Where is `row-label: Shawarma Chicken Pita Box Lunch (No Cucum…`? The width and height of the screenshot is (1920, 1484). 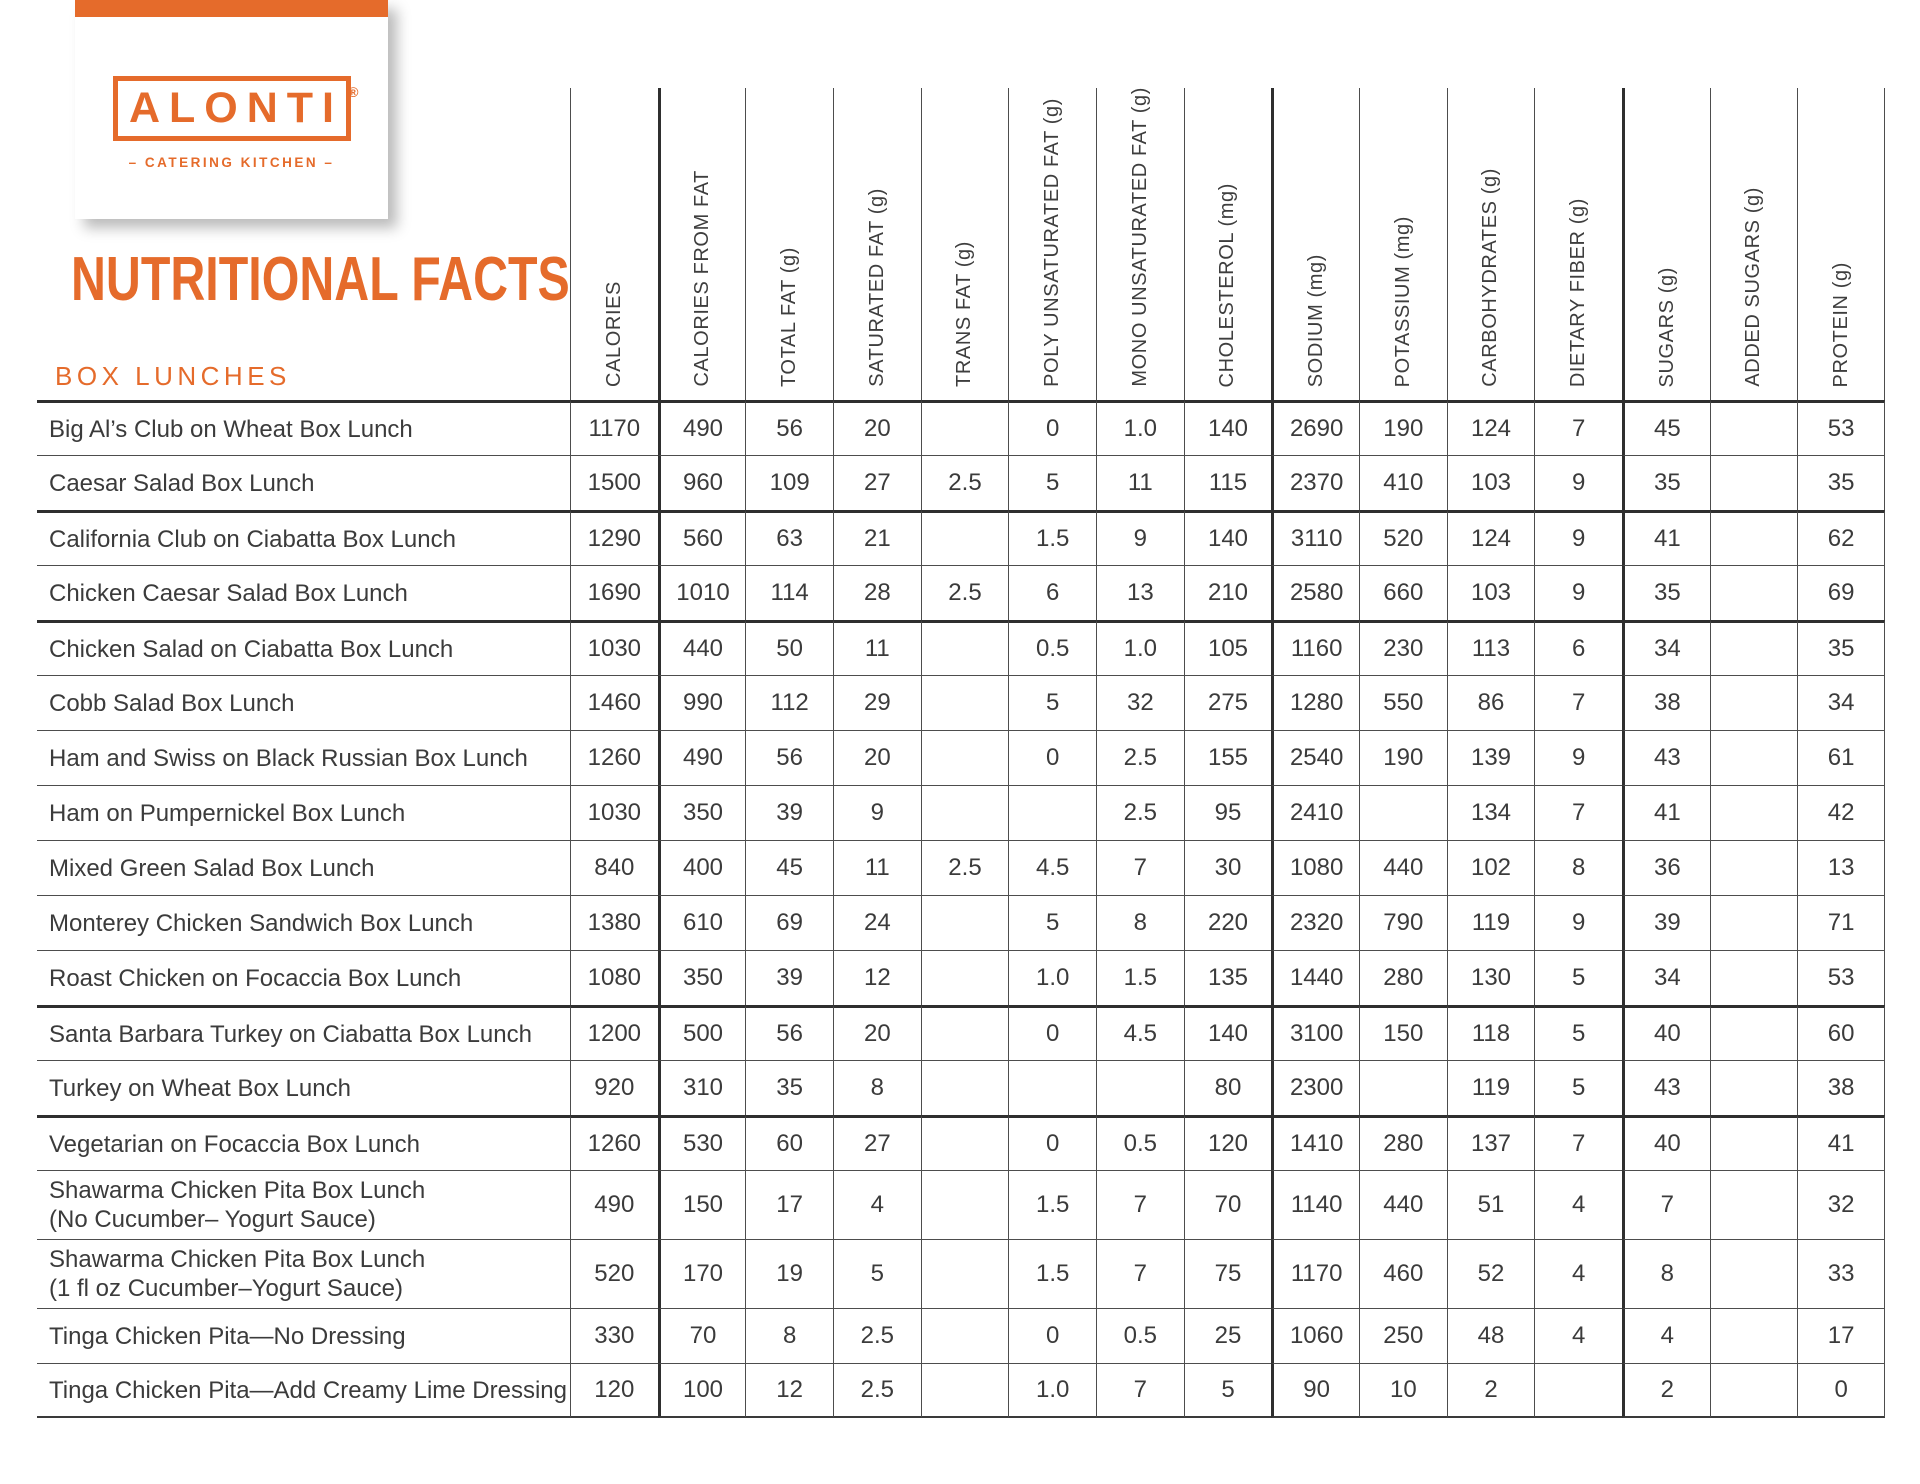
row-label: Shawarma Chicken Pita Box Lunch (No Cucum… is located at coordinates (303, 1204).